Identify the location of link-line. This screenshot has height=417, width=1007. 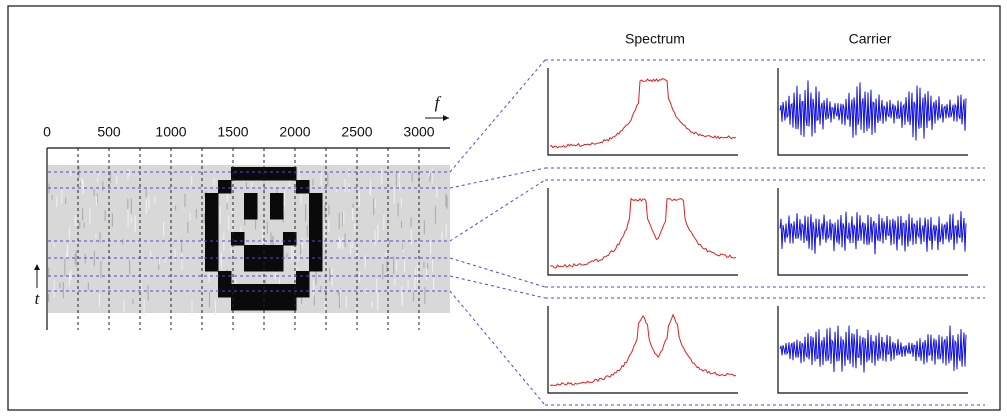
(497, 287).